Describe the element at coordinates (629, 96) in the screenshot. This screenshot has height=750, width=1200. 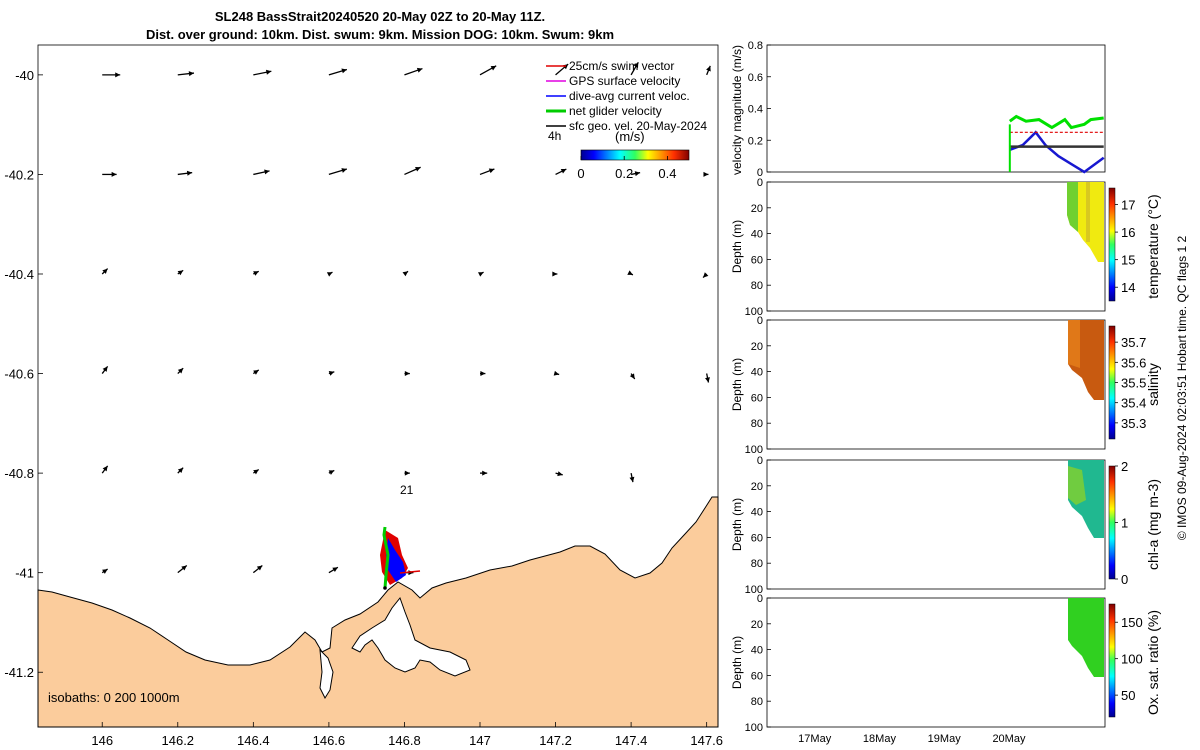
I see `legend-label: dive-avg current veloc.` at that location.